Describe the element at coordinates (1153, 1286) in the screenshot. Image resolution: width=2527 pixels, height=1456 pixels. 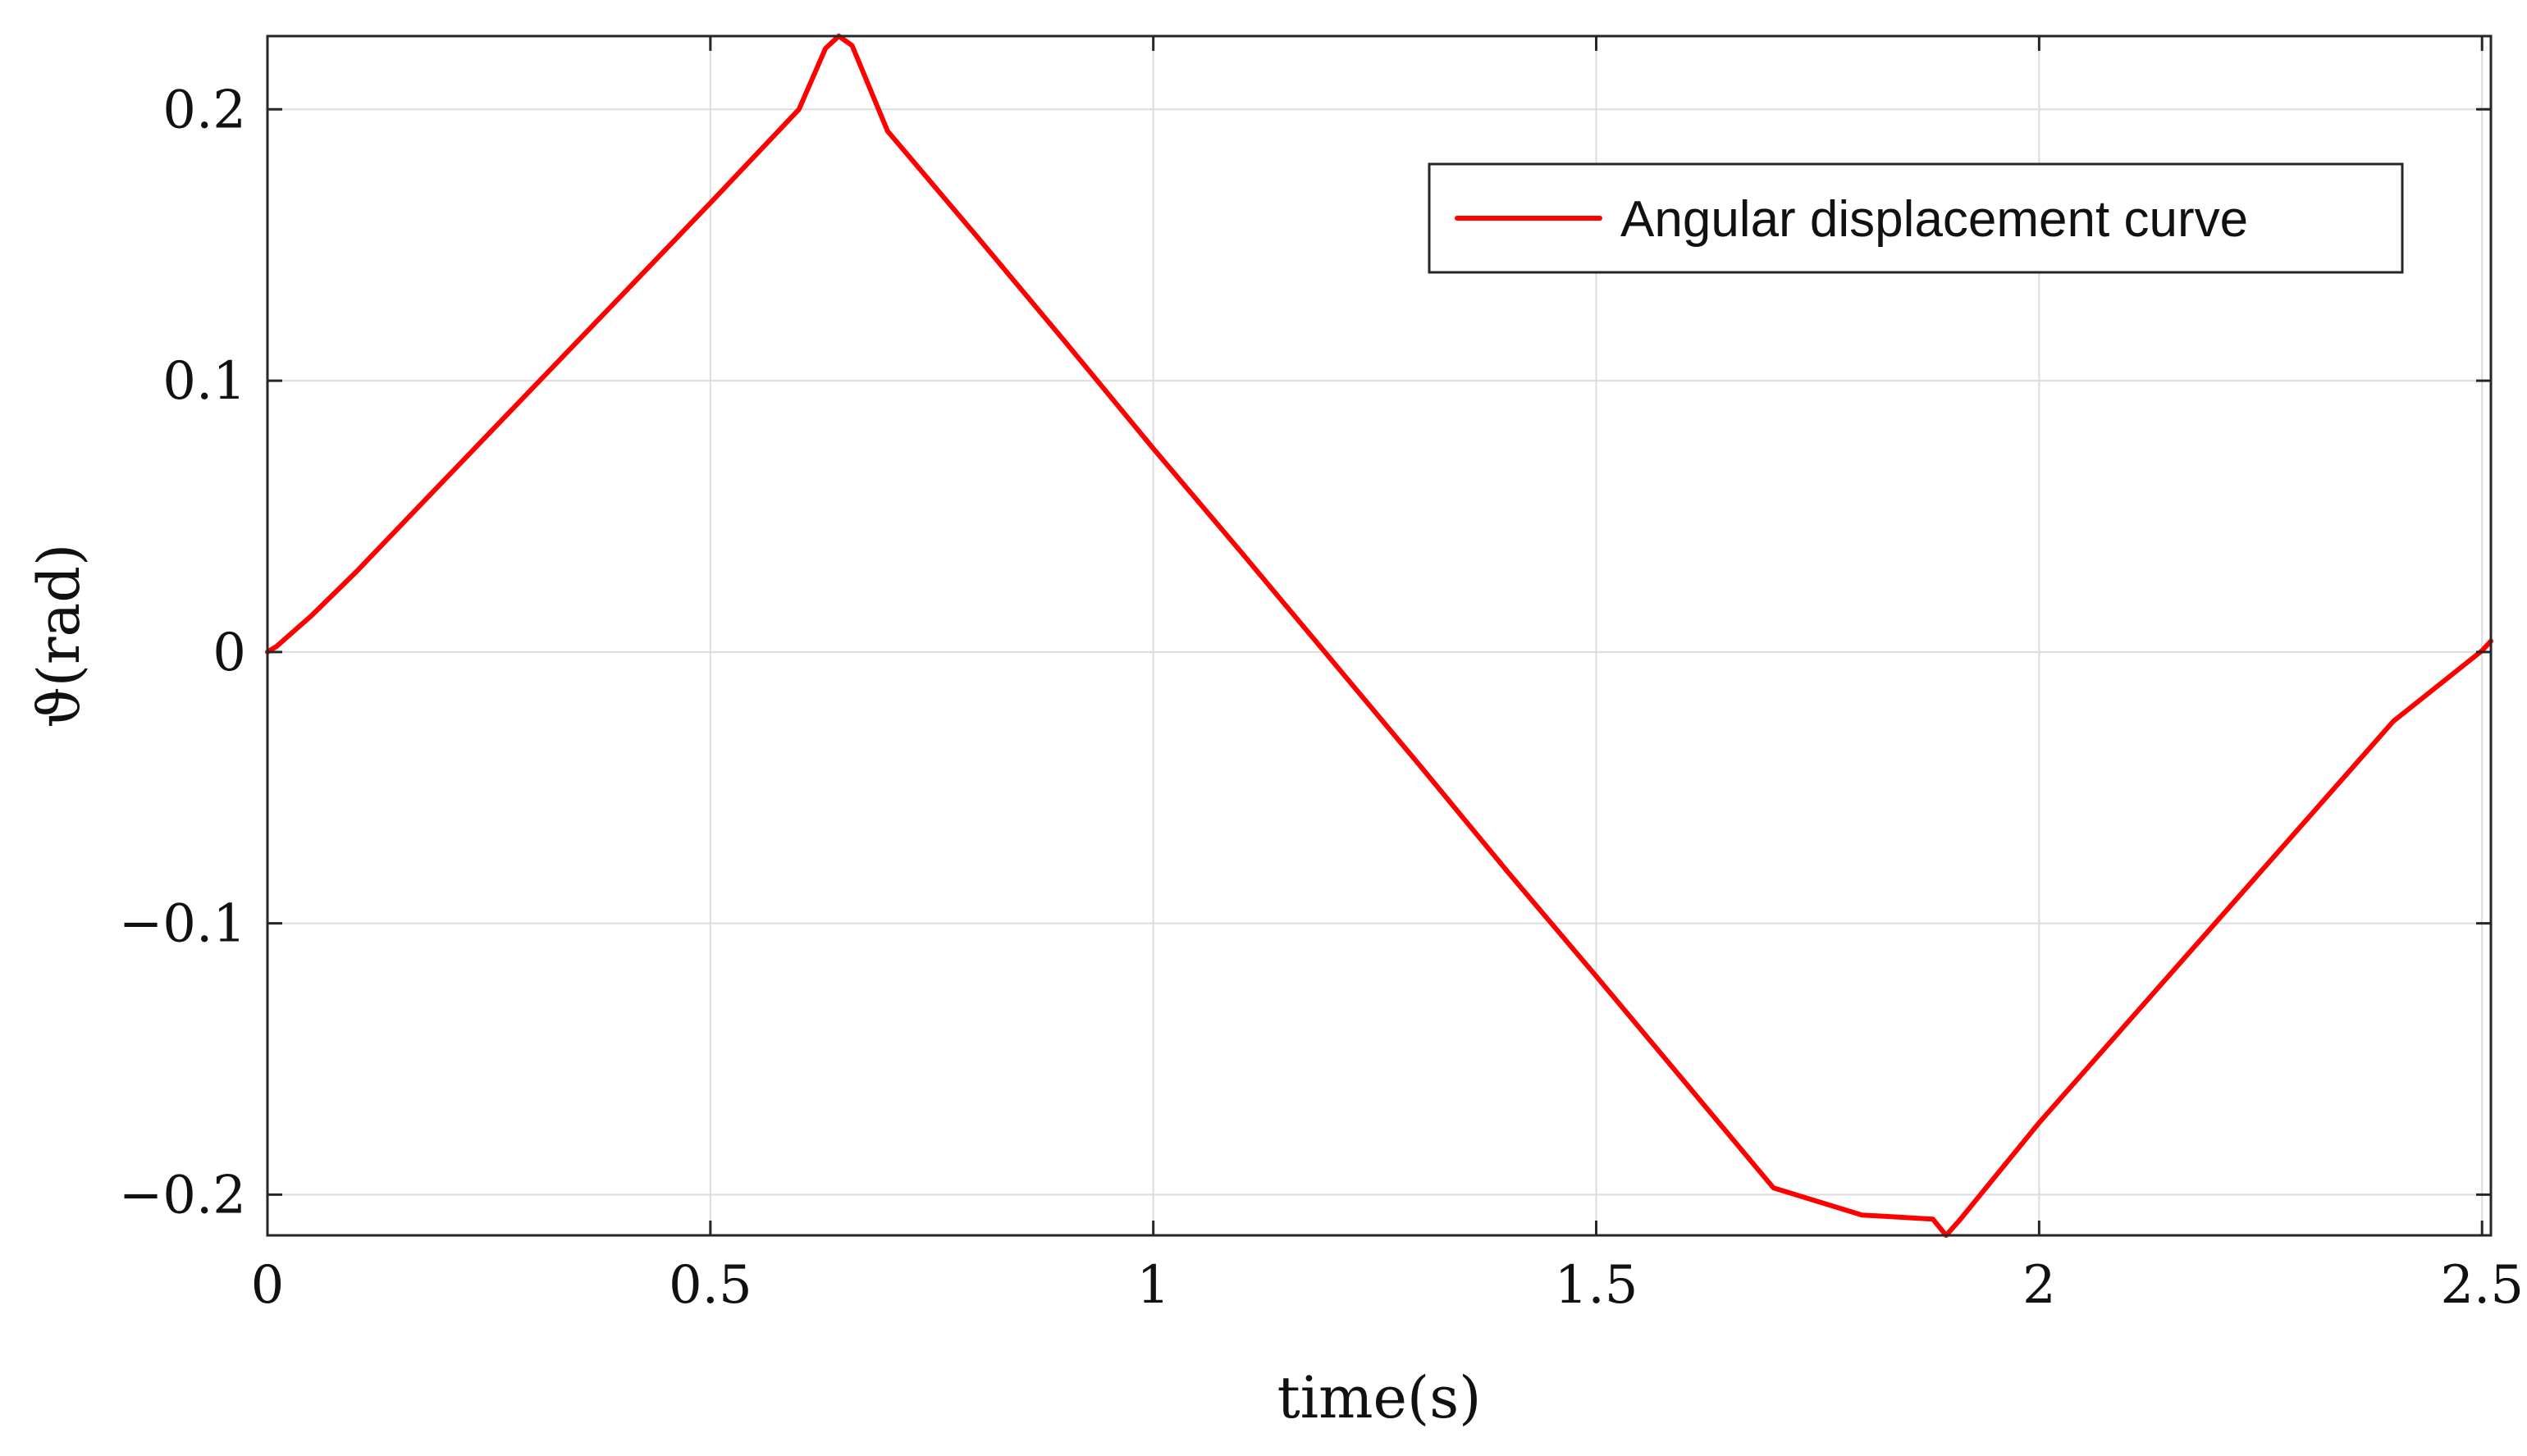
I see `x-tick-label: 1` at that location.